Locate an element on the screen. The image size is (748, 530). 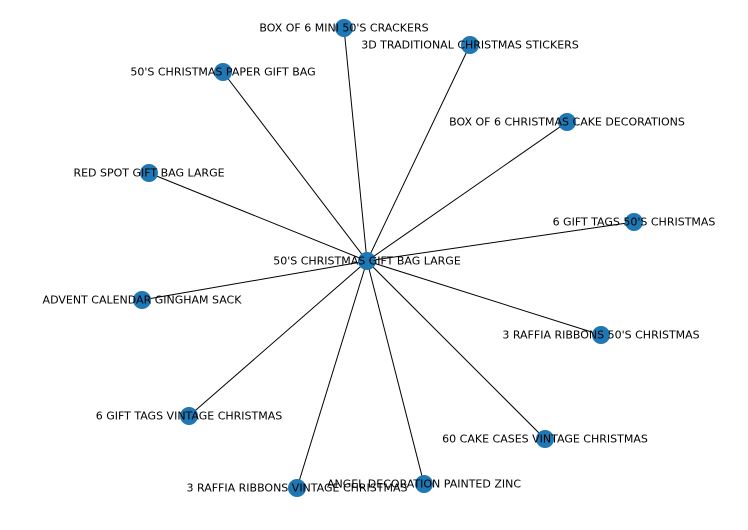
node-6-gift-tags-vintage-christmas is located at coordinates (189, 416).